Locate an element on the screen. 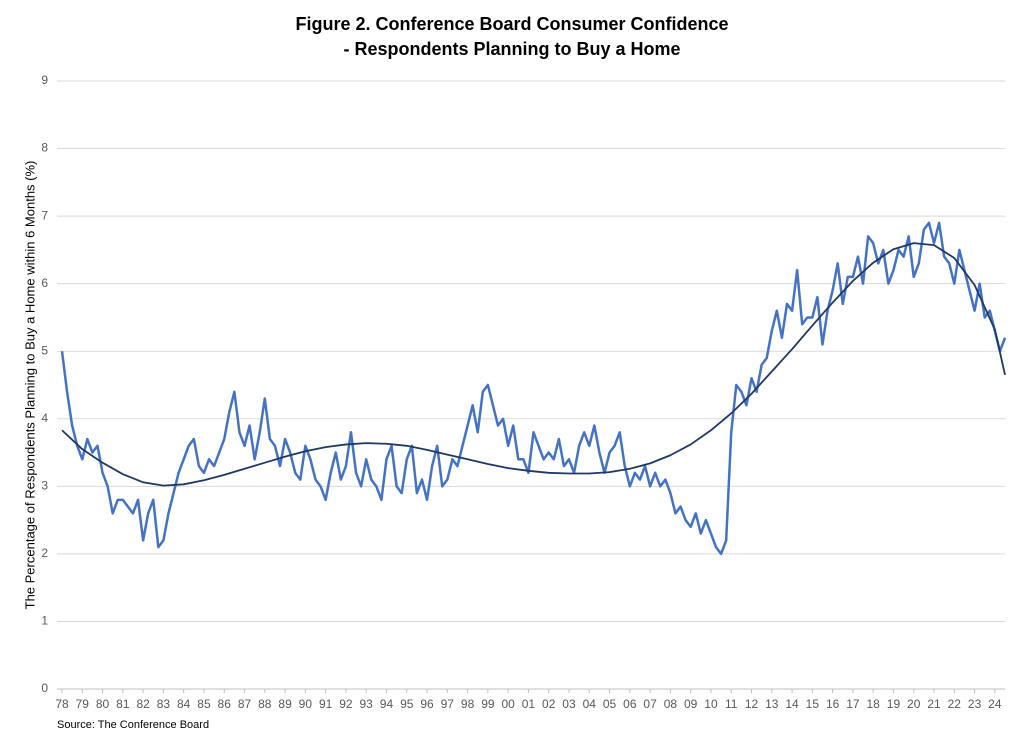 This screenshot has height=744, width=1024. x-tick-label: 95 is located at coordinates (407, 704).